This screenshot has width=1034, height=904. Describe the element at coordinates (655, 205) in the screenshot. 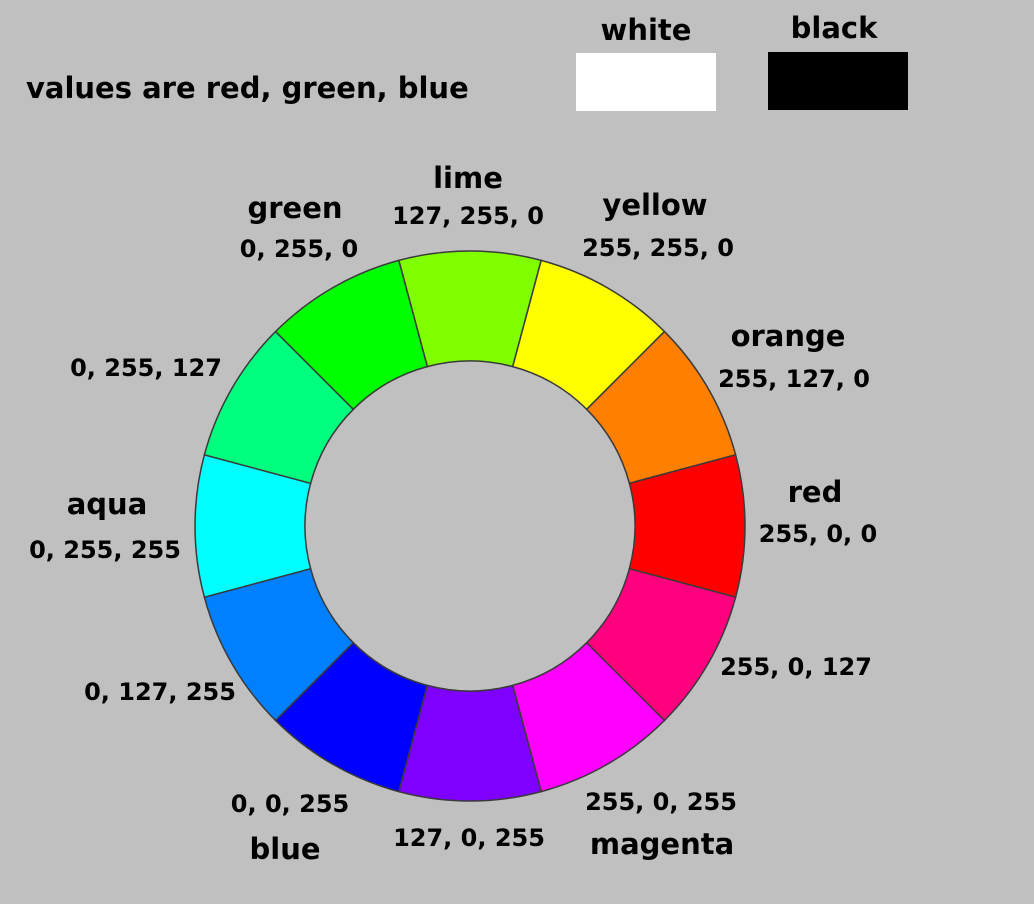

I see `segment-name-yellow: yellow` at that location.